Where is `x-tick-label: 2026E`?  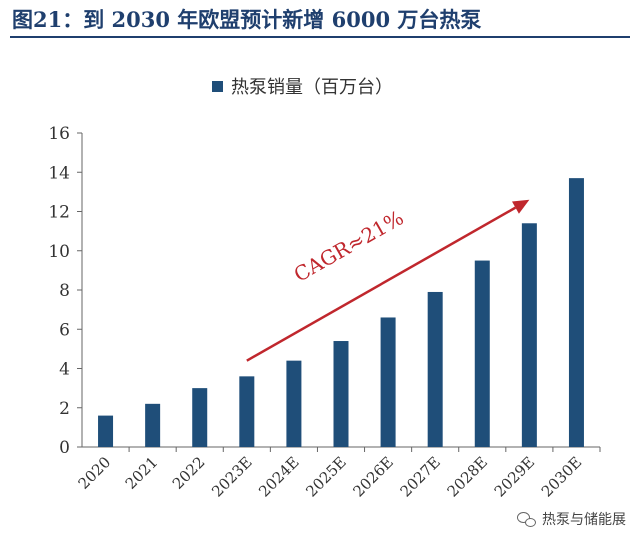
x-tick-label: 2026E is located at coordinates (372, 476).